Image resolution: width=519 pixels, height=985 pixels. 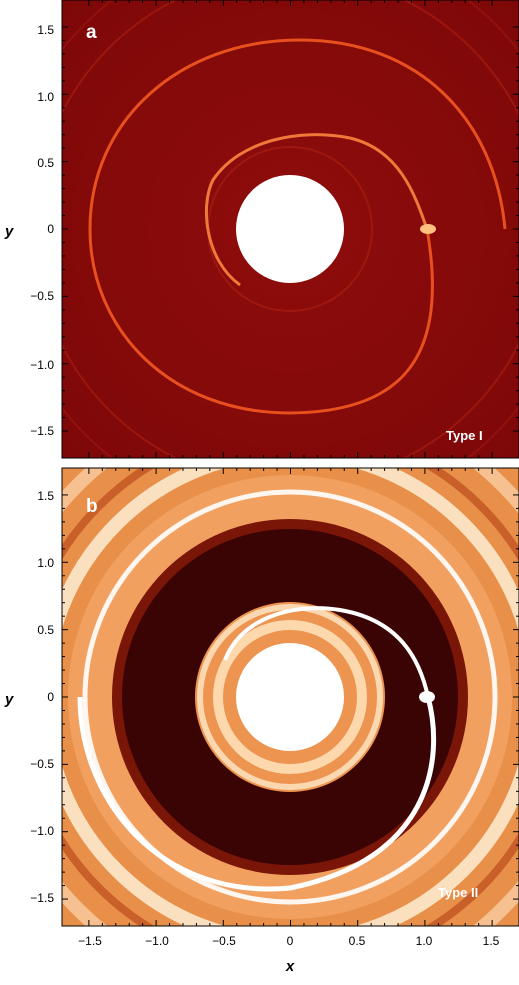 I want to click on panel-a-inner-hole, so click(x=290, y=229).